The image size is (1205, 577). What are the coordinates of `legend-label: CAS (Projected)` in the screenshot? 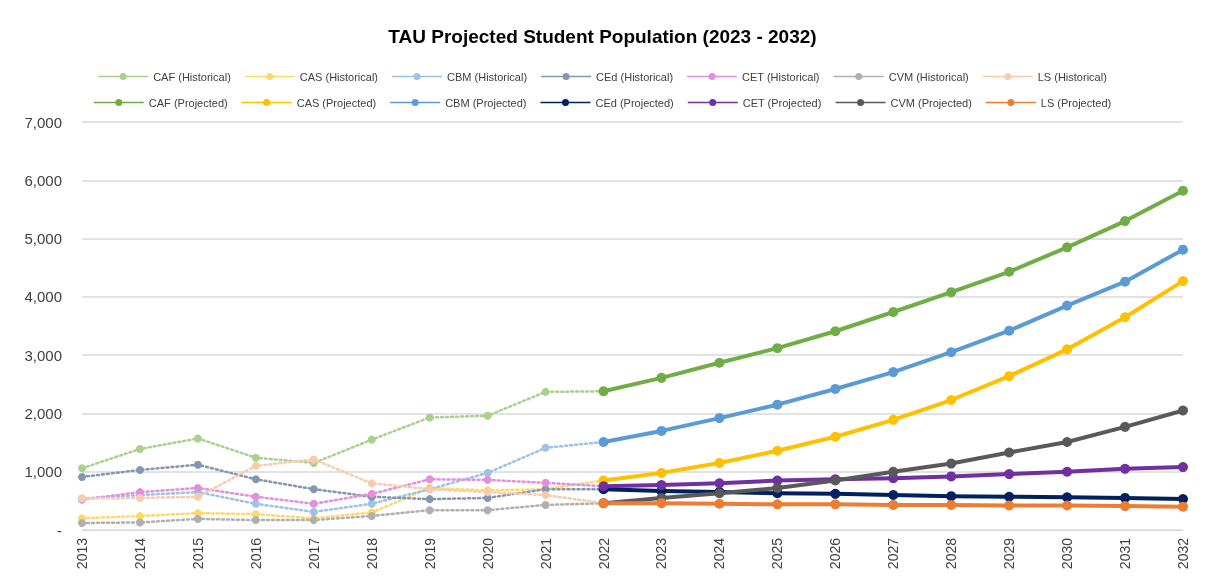 It's located at (336, 102).